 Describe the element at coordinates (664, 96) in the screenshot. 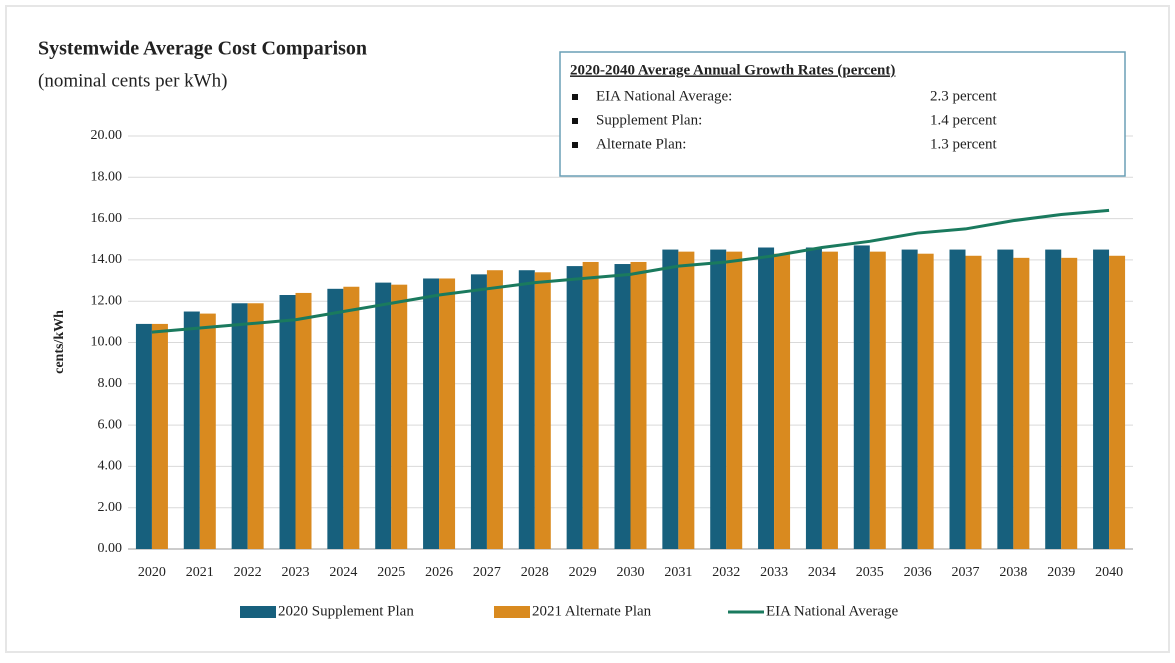

I see `annotation-label: EIA National Average:` at that location.